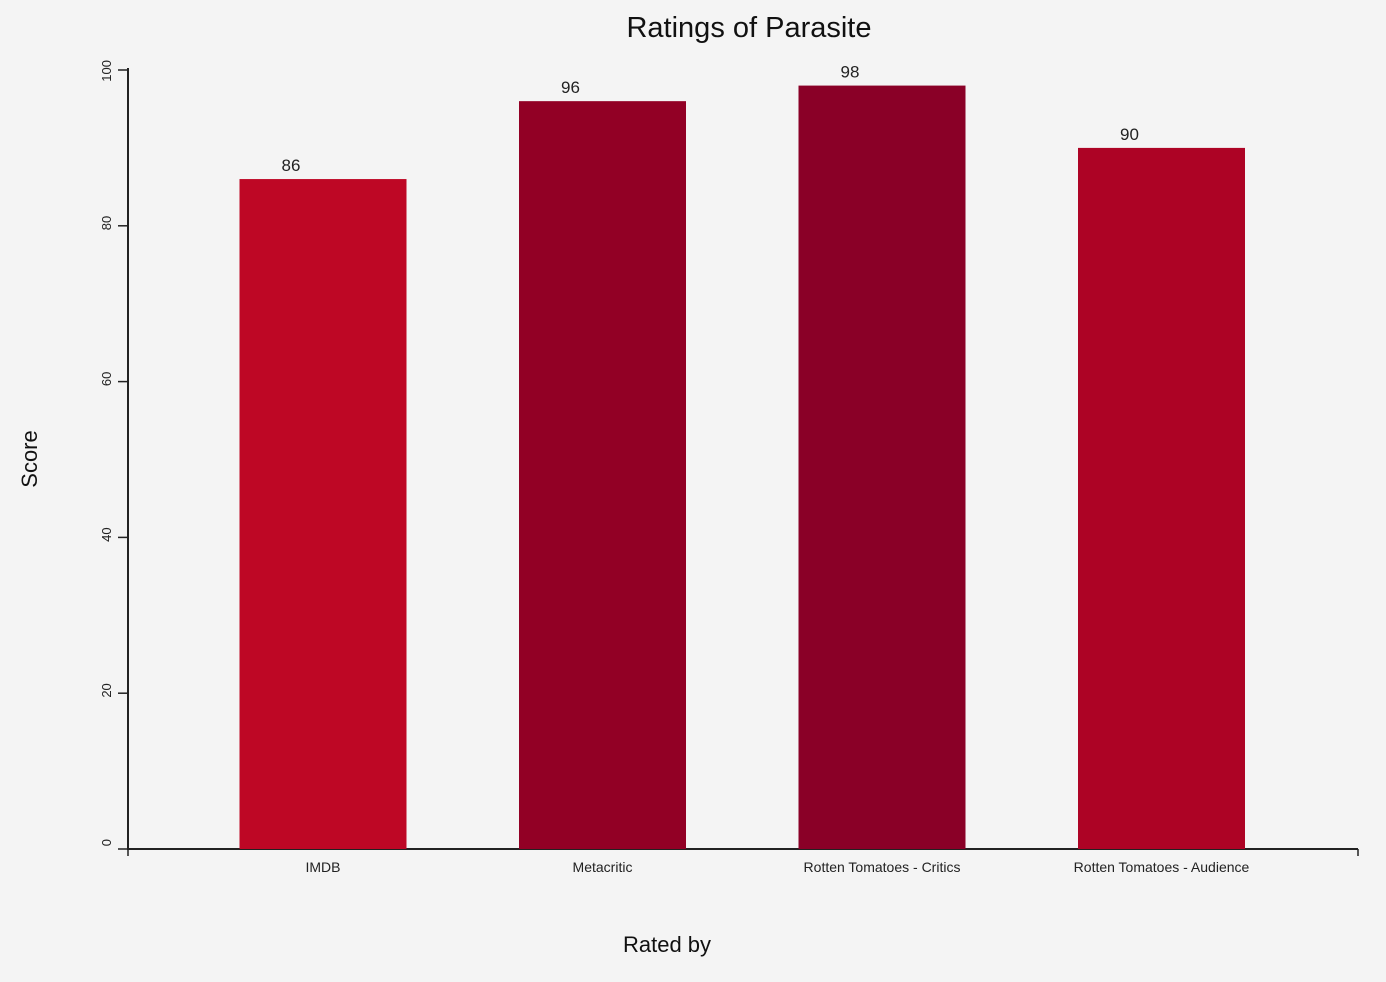  Describe the element at coordinates (710, 119) in the screenshot. I see `data-labels-group: 86 96 98 90` at that location.